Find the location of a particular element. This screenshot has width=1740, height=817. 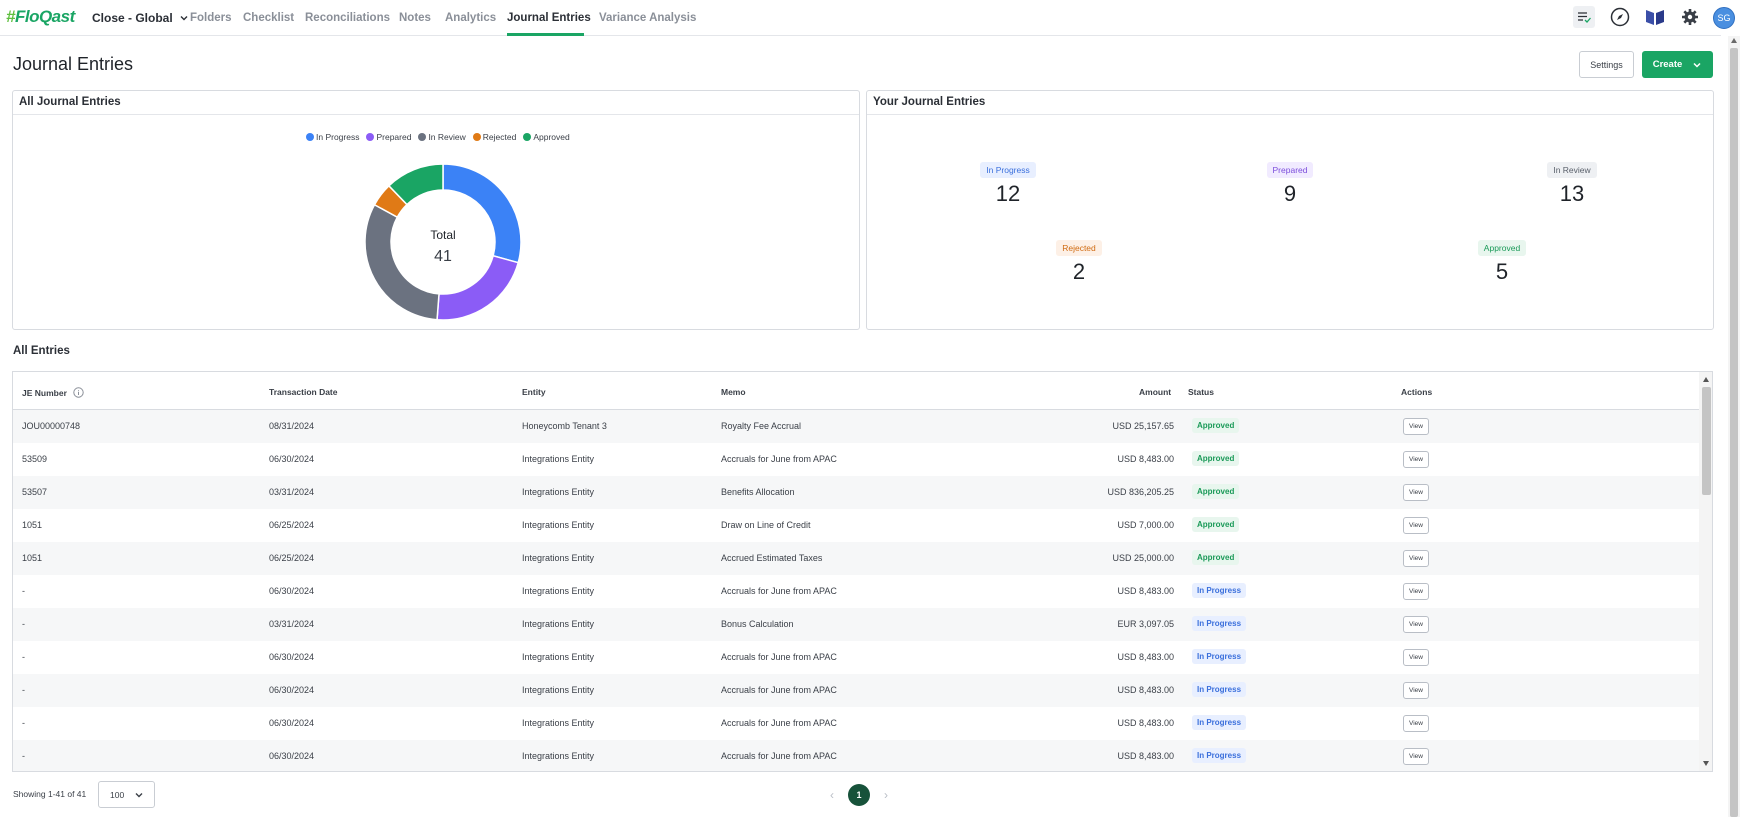

cell-je-number: JOU00000748 is located at coordinates (51, 426).